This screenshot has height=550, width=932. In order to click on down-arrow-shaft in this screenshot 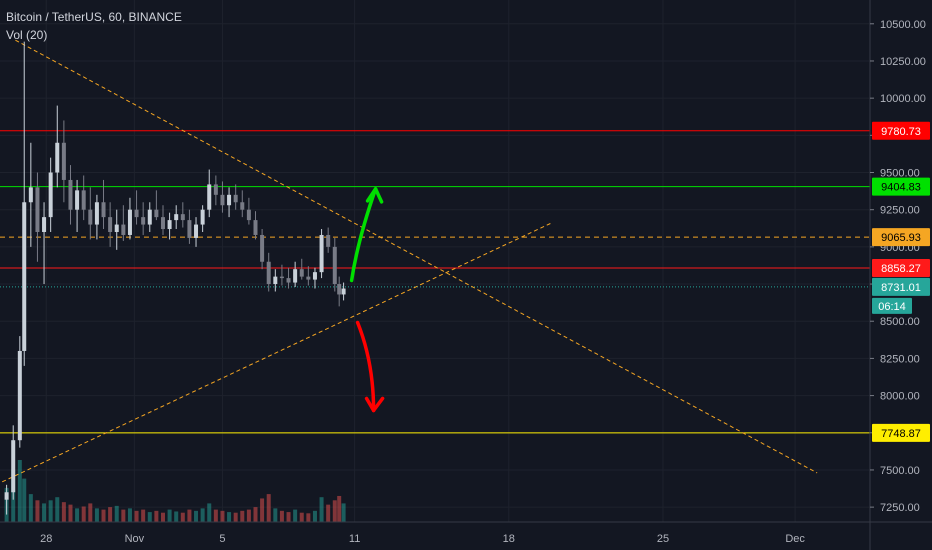, I will do `click(365, 366)`.